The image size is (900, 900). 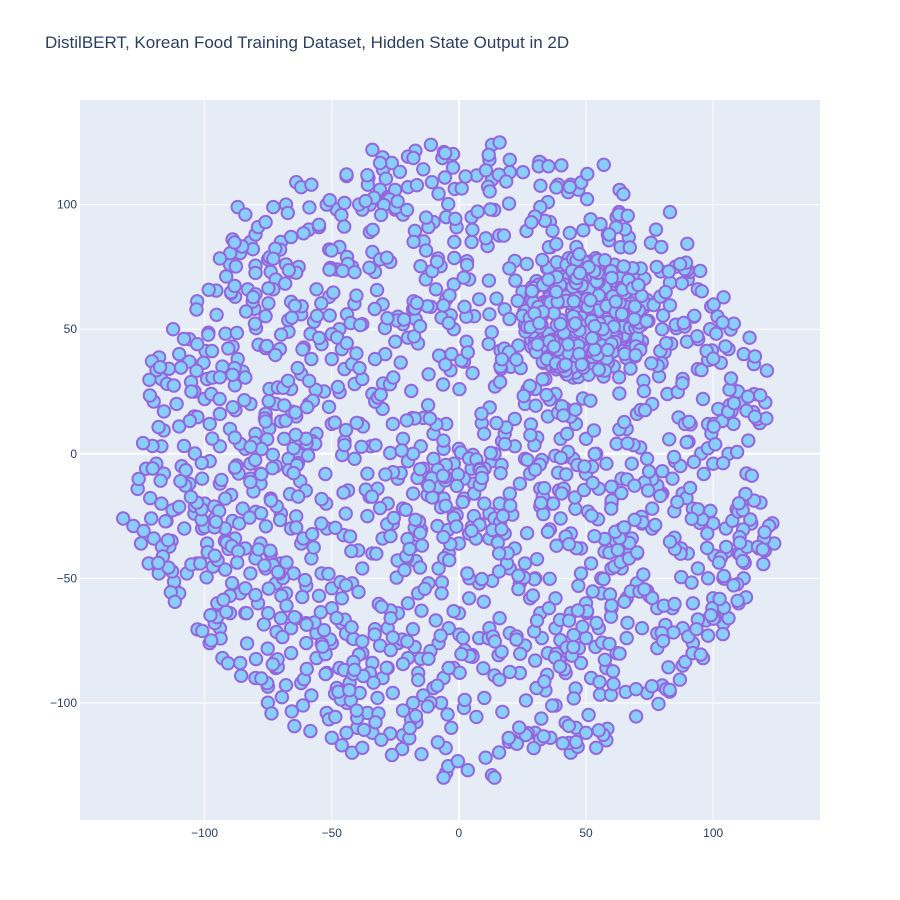 I want to click on x-tick-label: −100, so click(x=204, y=833).